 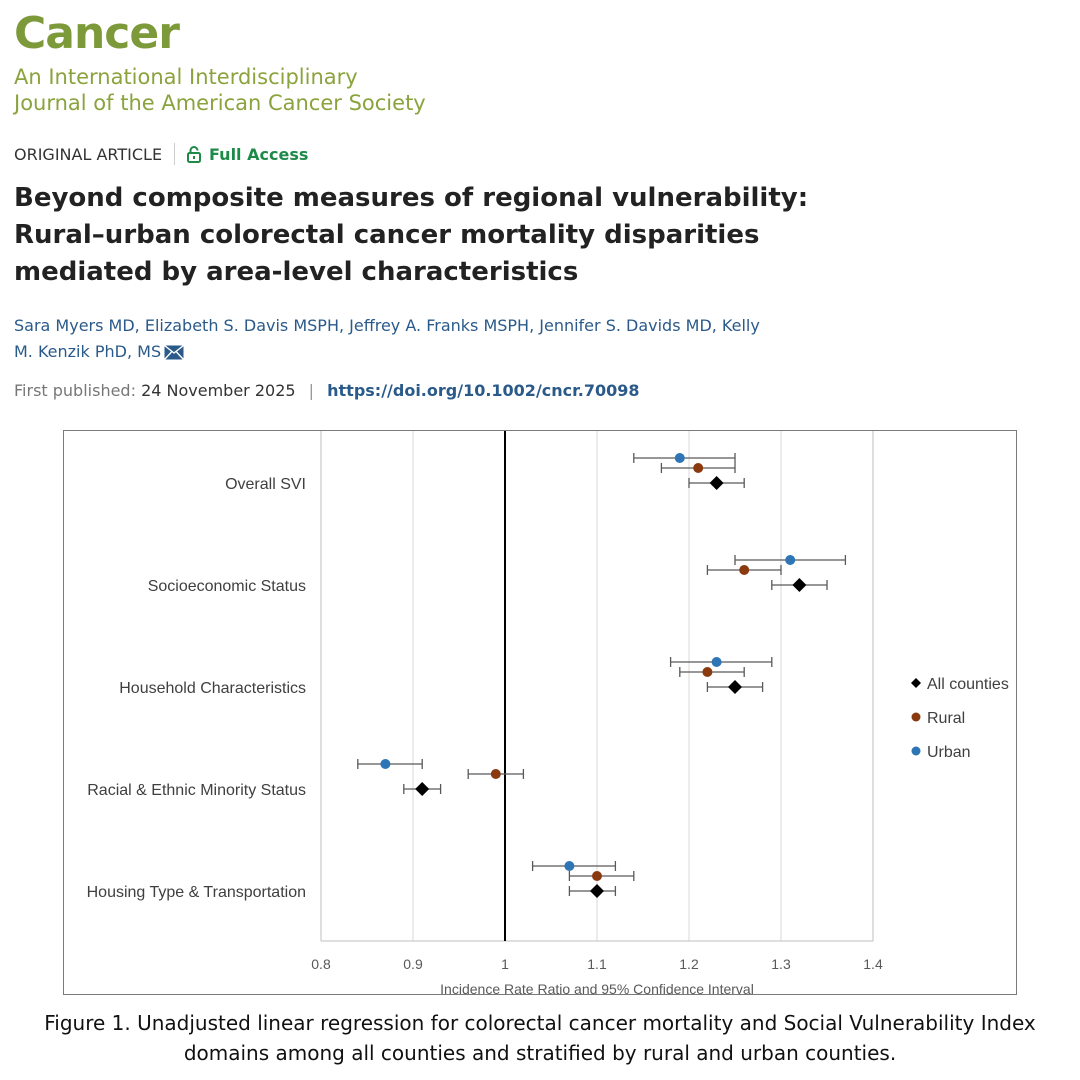 I want to click on access-badge: Full Access, so click(x=247, y=154).